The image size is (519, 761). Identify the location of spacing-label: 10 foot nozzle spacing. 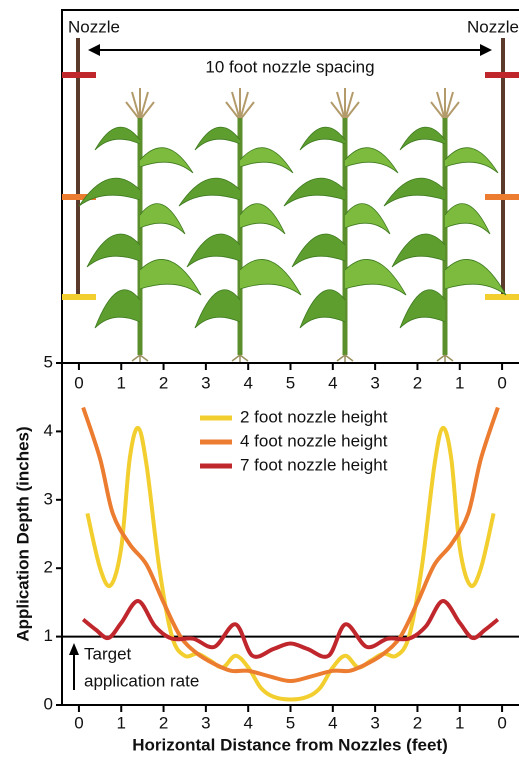
(289, 66).